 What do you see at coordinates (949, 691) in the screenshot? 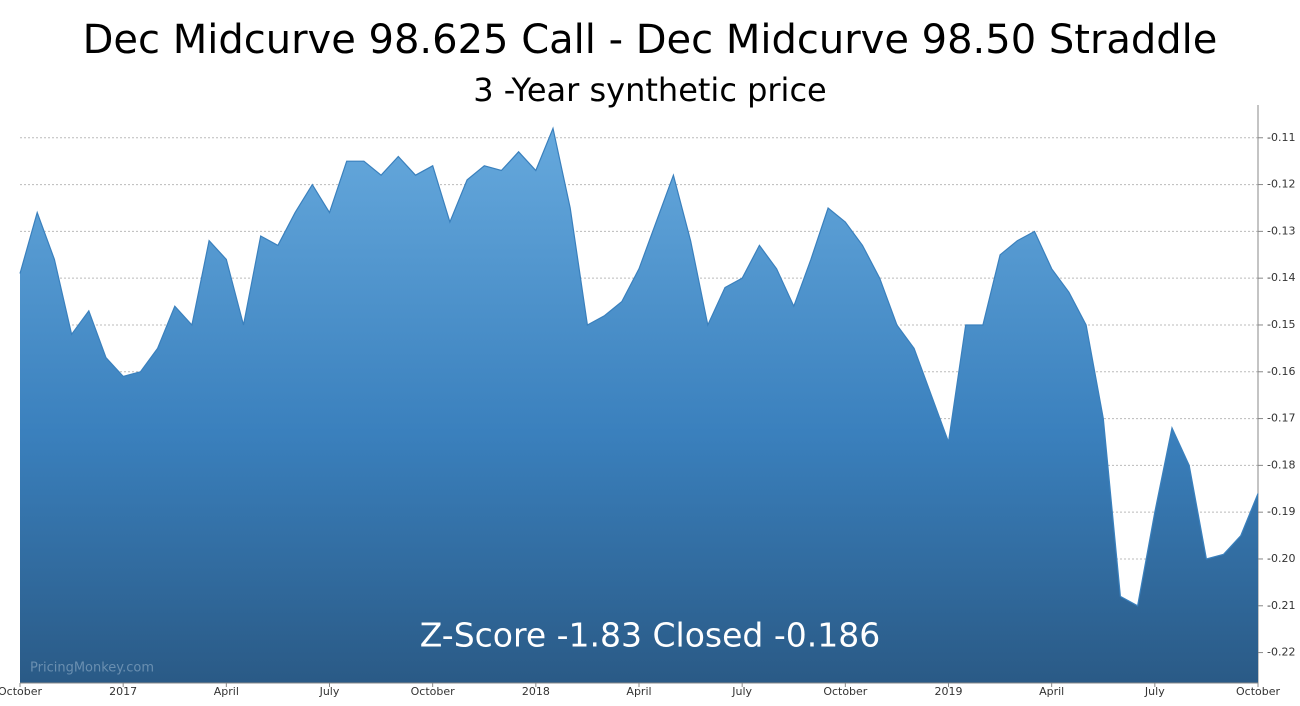
I see `x-tick-label: 2019` at bounding box center [949, 691].